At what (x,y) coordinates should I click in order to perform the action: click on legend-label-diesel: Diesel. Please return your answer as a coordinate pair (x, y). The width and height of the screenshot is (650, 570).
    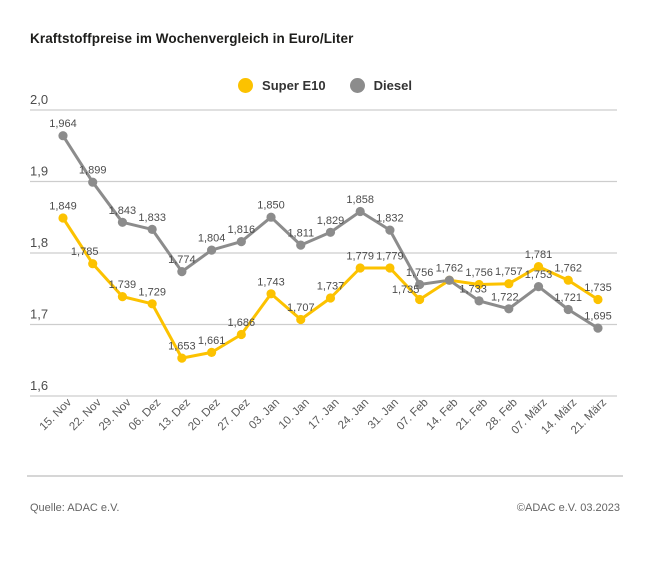
    Looking at the image, I should click on (392, 85).